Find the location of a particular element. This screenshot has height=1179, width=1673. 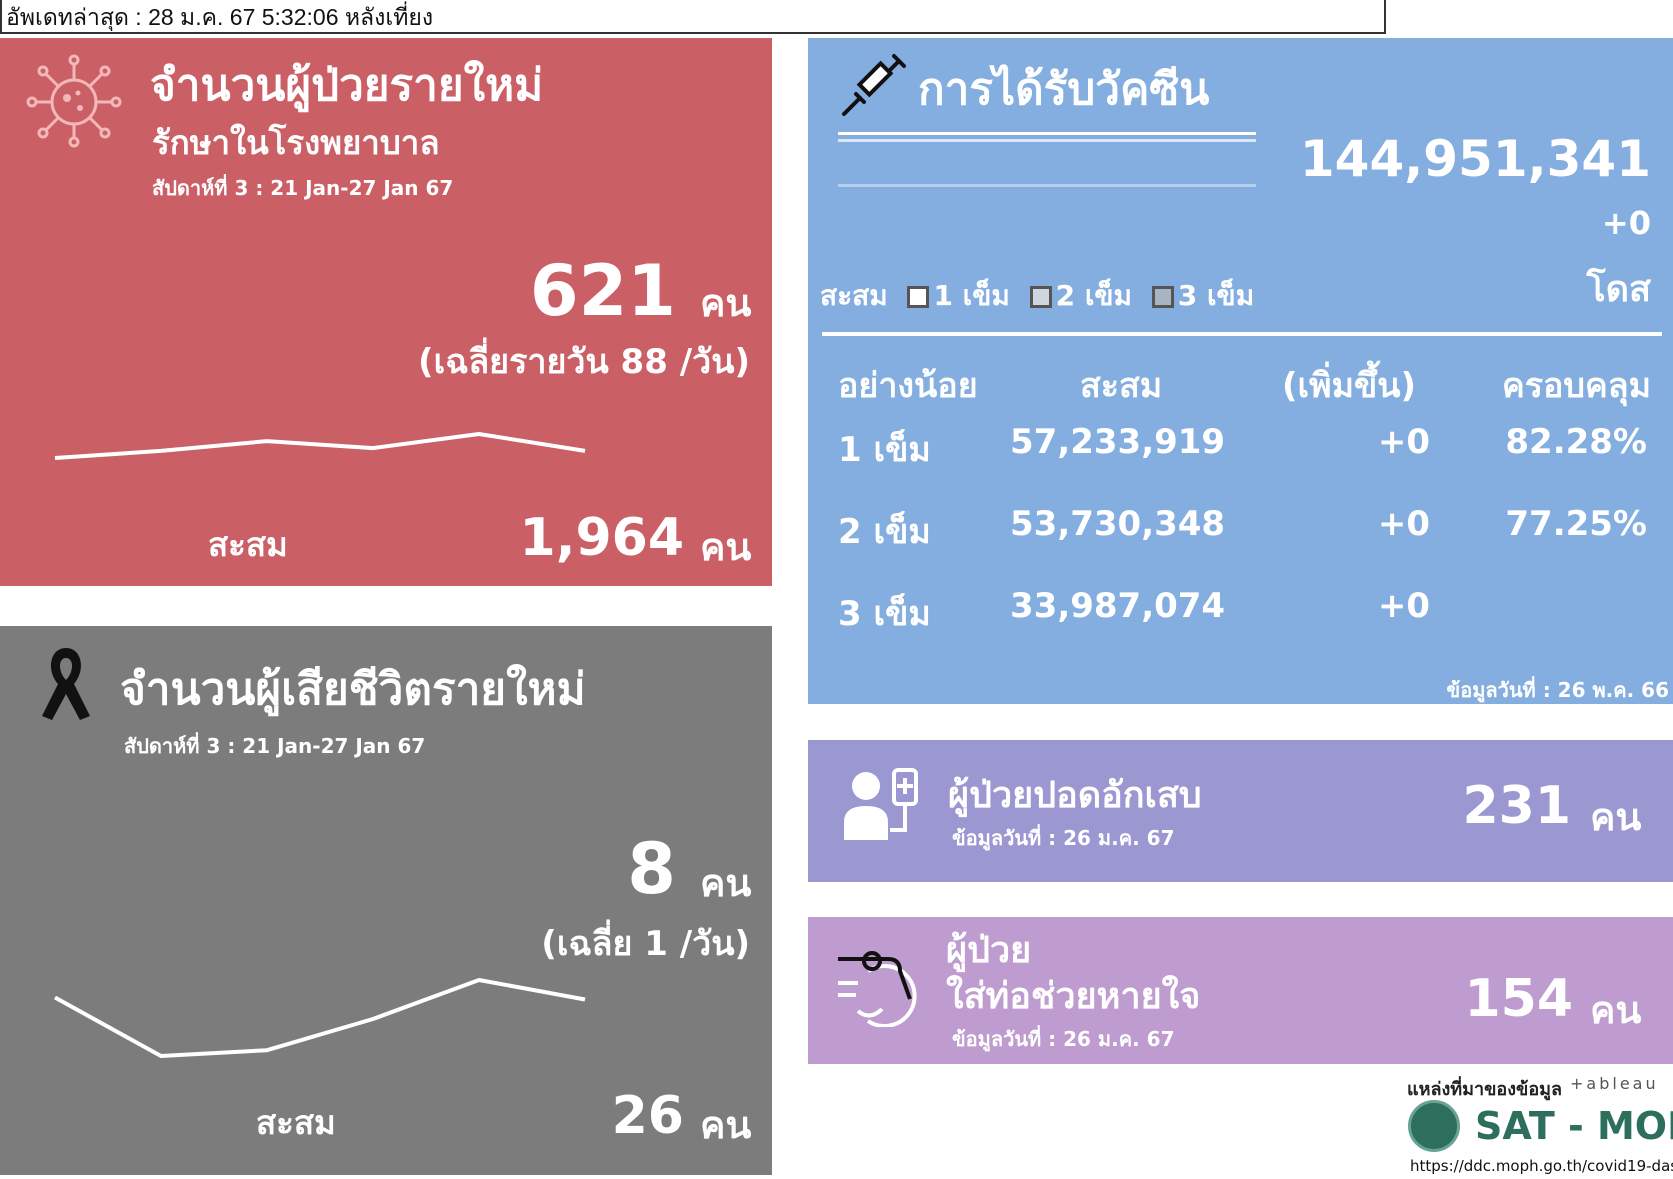

new-cases-trend-line is located at coordinates (320, 446).